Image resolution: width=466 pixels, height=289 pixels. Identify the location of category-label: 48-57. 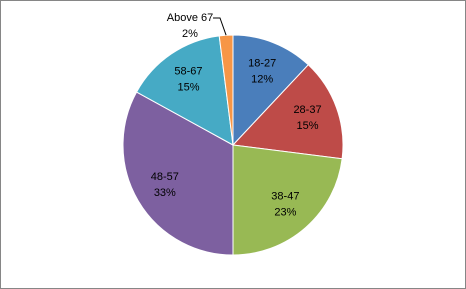
(165, 177).